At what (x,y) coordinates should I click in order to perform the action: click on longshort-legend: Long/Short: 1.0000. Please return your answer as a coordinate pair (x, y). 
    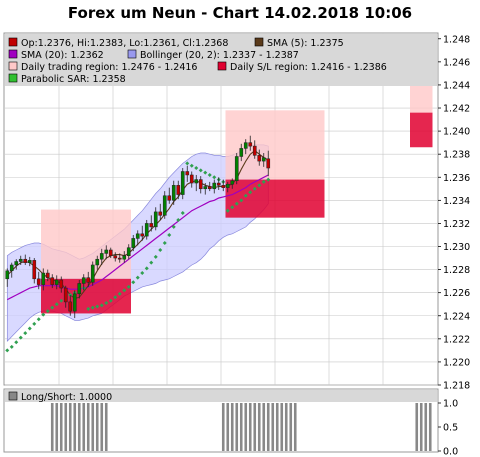
    Looking at the image, I should click on (66, 397).